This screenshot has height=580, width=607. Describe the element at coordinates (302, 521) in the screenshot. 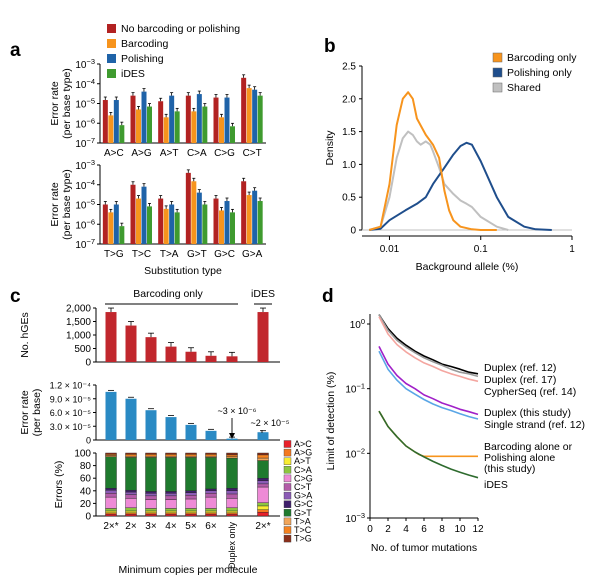

I see `legend-label: T>A` at that location.